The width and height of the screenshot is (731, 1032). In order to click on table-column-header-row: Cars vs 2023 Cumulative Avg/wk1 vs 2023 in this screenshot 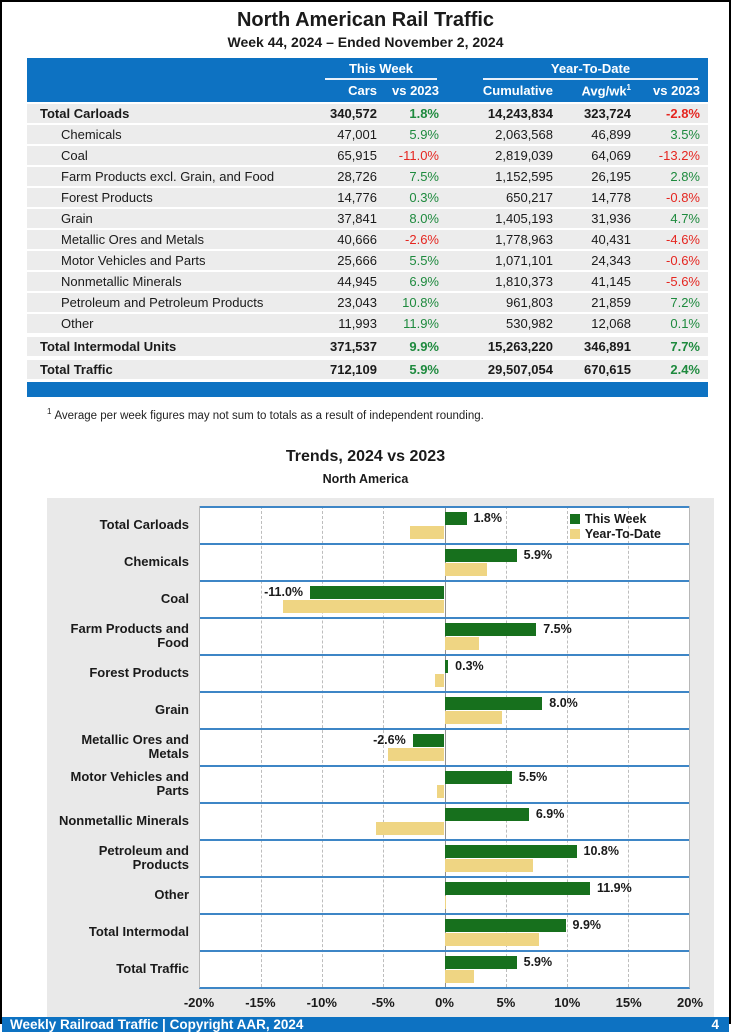, I will do `click(367, 90)`.